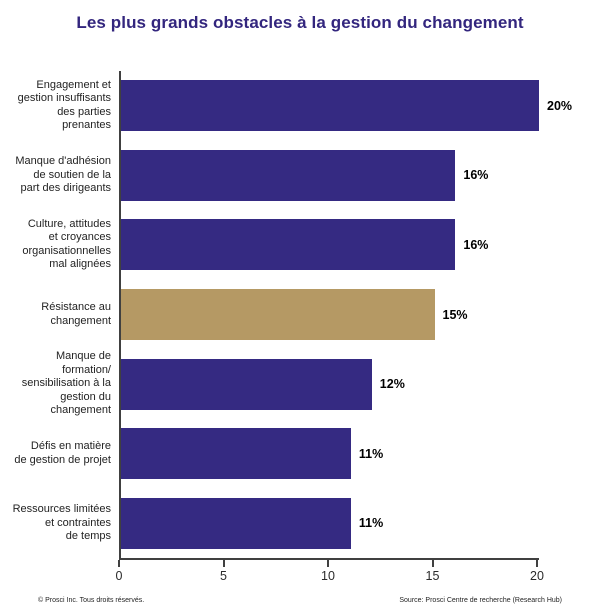 The width and height of the screenshot is (600, 613). I want to click on category-label: Résistance au changement, so click(76, 314).